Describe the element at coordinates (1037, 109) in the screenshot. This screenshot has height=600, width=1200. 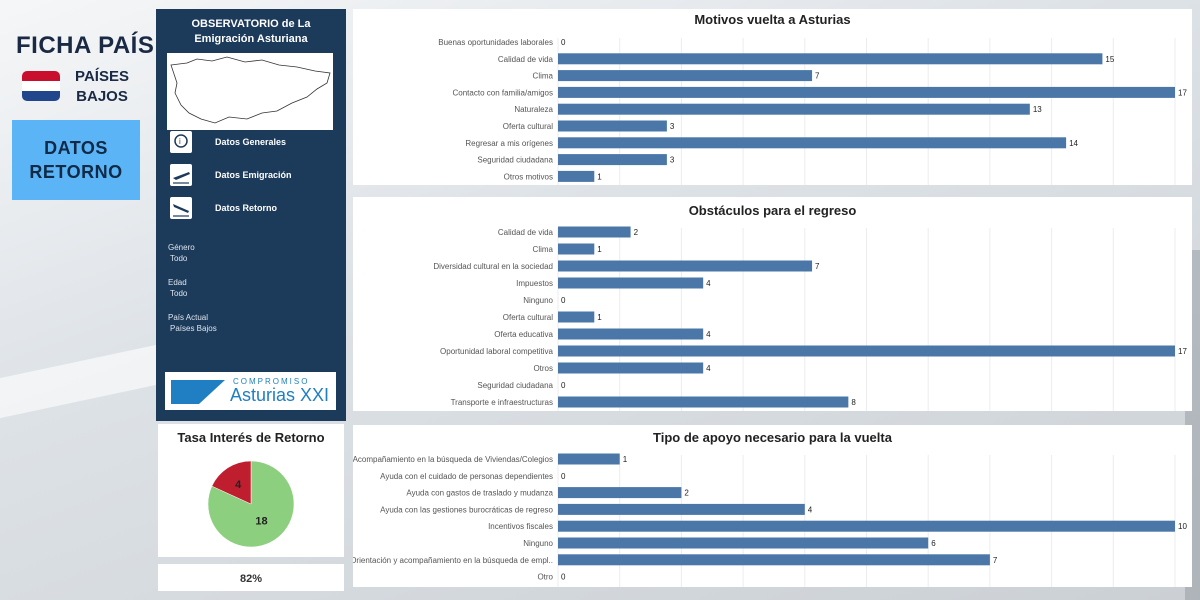
I see `value-label: 13` at that location.